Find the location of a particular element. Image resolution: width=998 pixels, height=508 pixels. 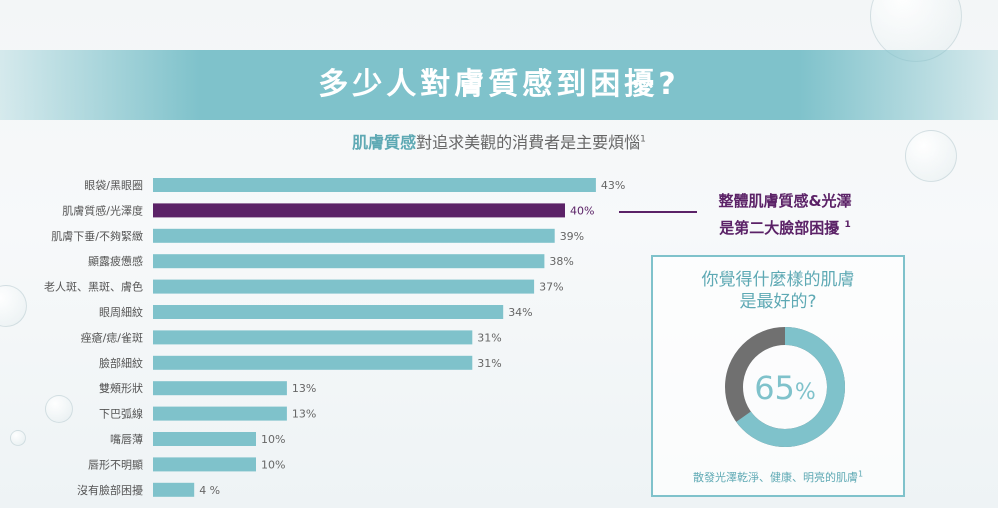

data-label: 43% is located at coordinates (613, 185).